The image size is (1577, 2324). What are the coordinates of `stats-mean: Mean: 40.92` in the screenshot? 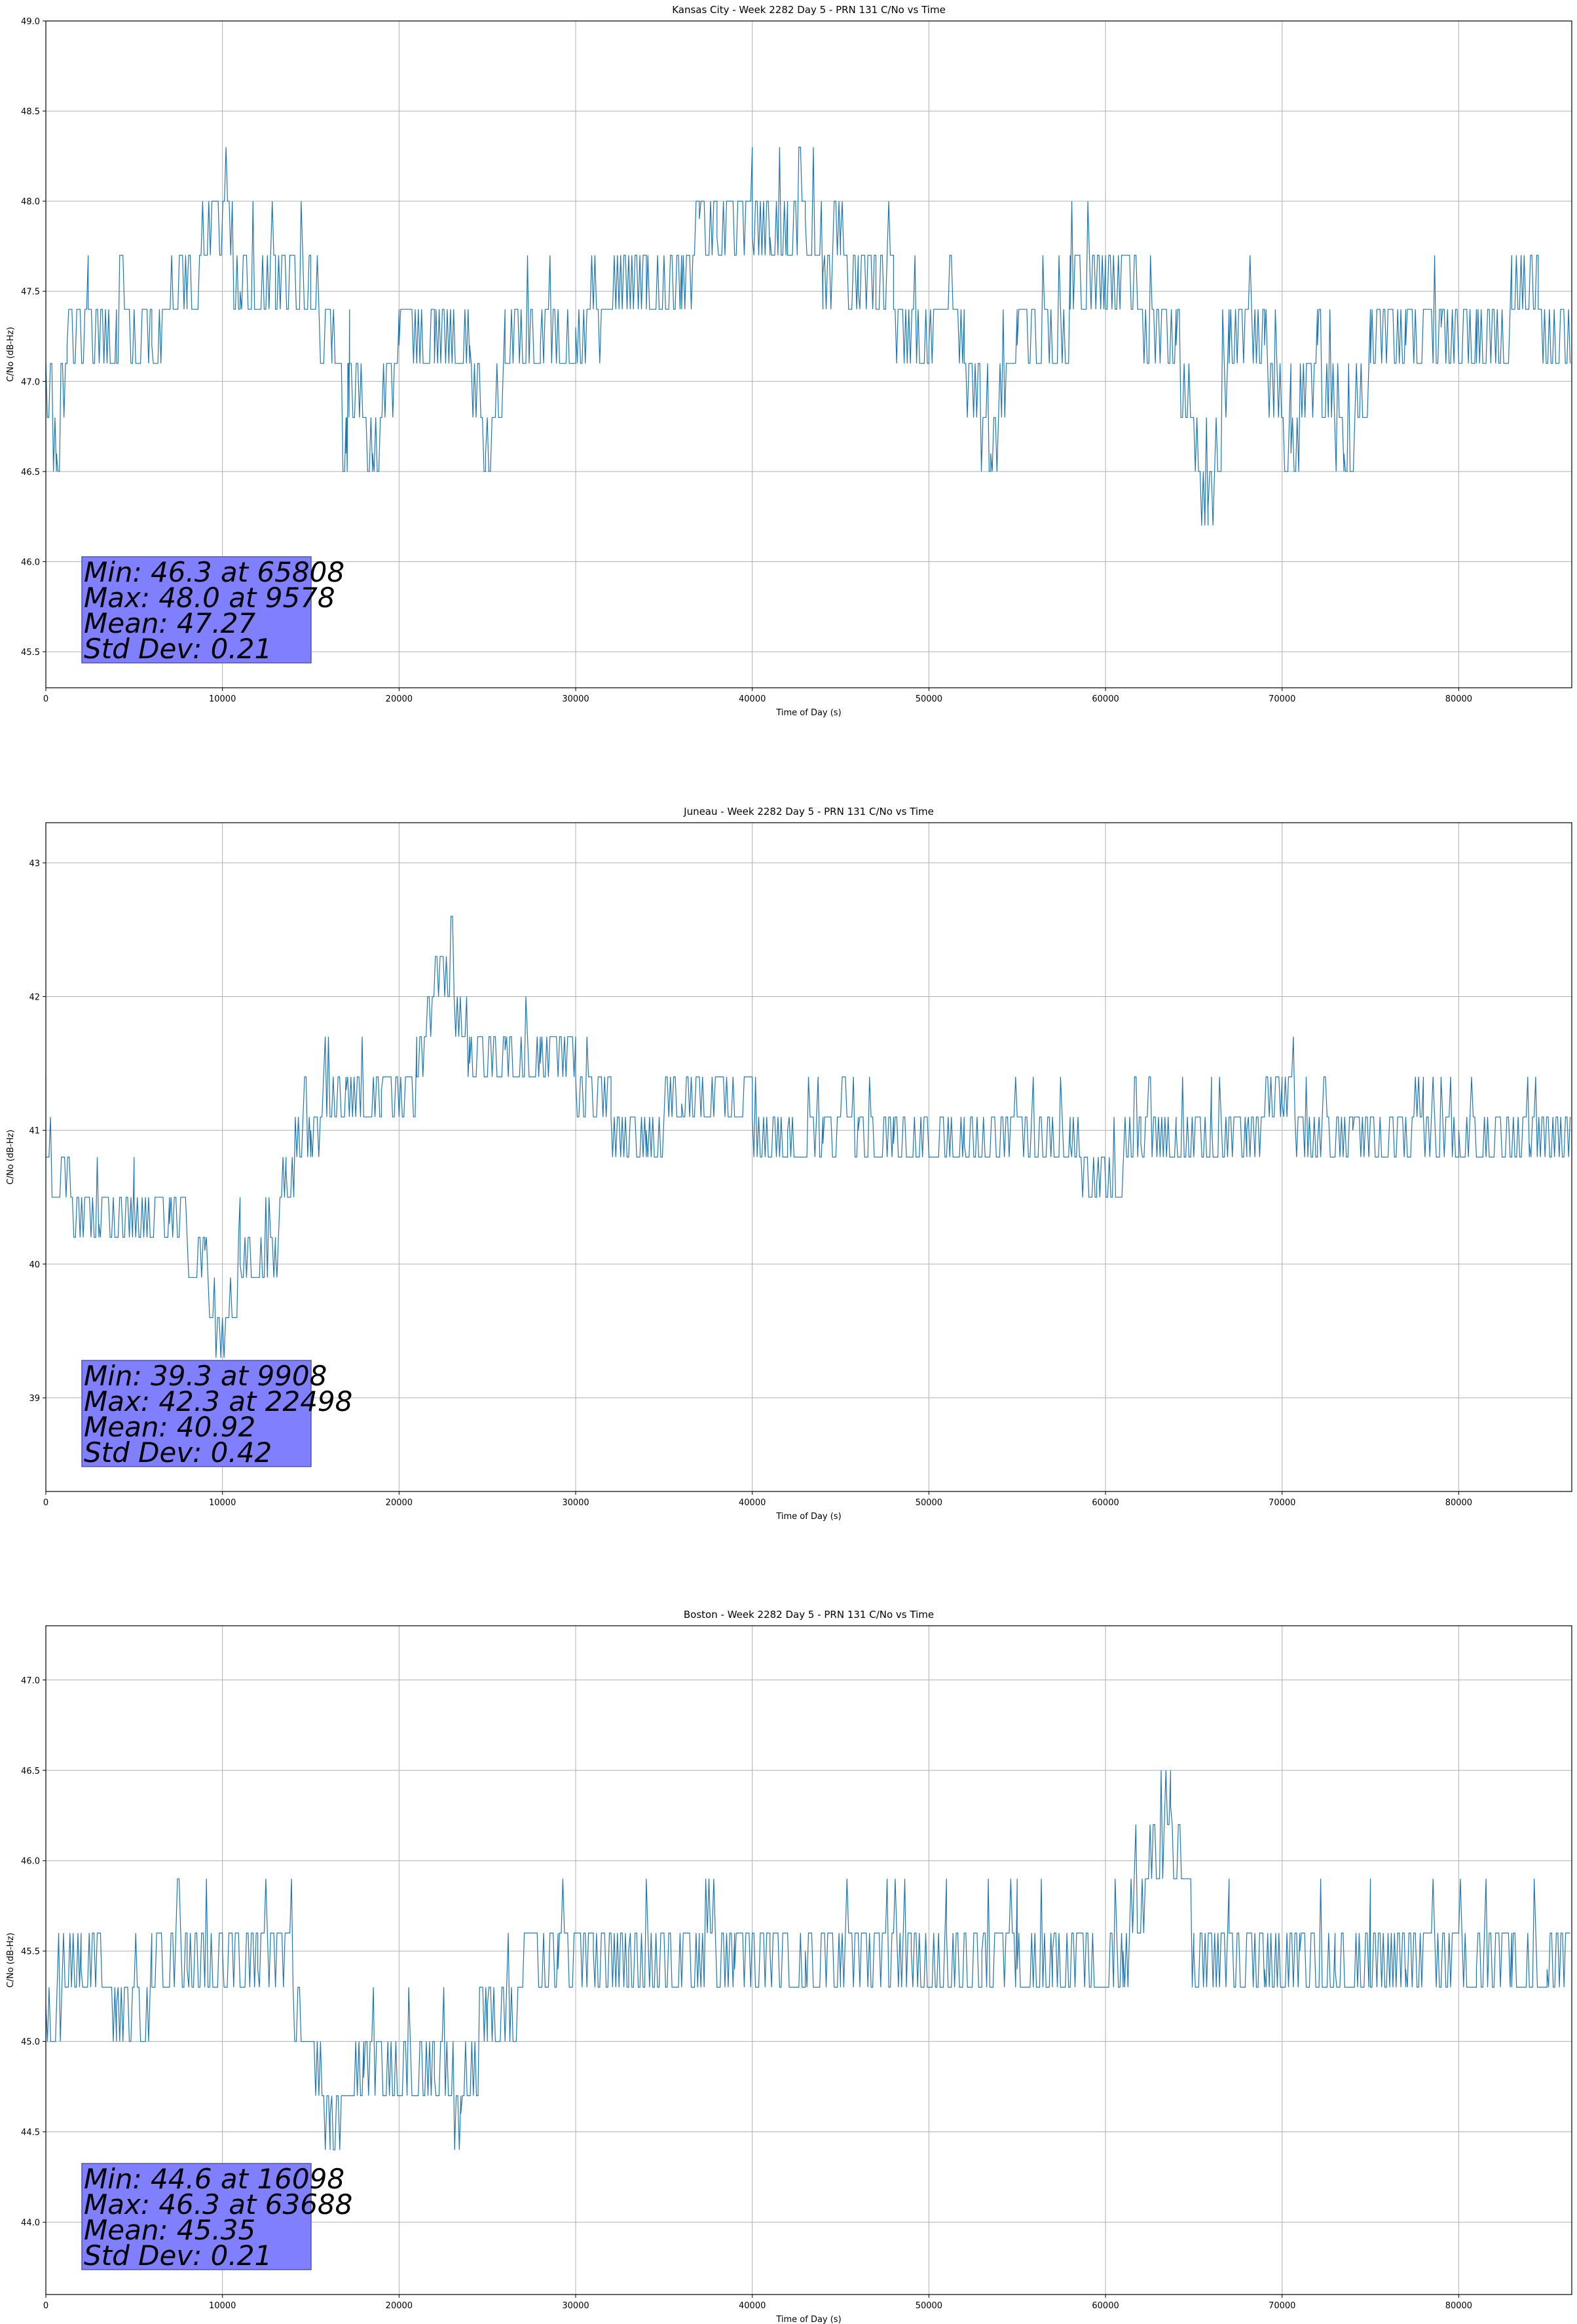 It's located at (169, 1427).